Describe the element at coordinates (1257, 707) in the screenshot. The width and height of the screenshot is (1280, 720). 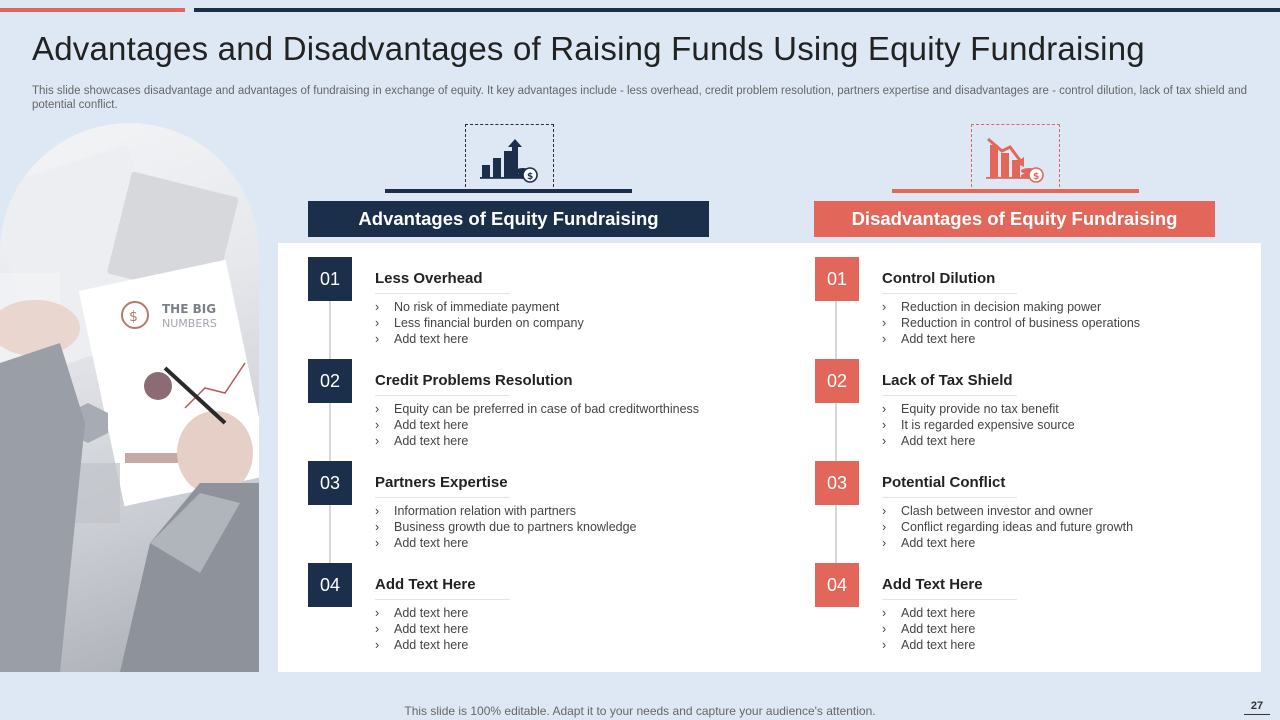
I see `page-number: 27` at that location.